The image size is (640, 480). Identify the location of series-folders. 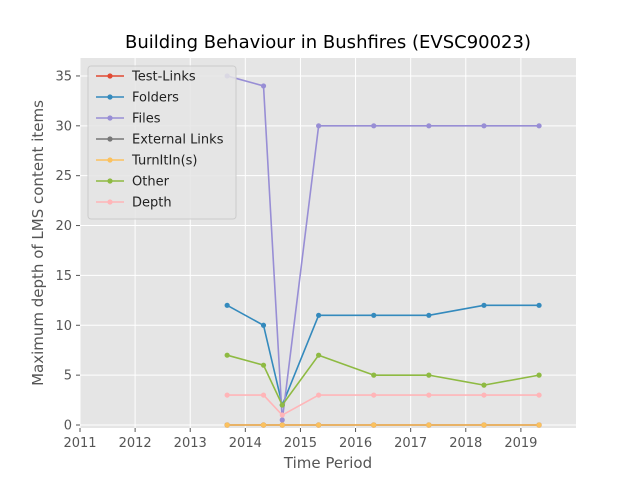
(383, 355).